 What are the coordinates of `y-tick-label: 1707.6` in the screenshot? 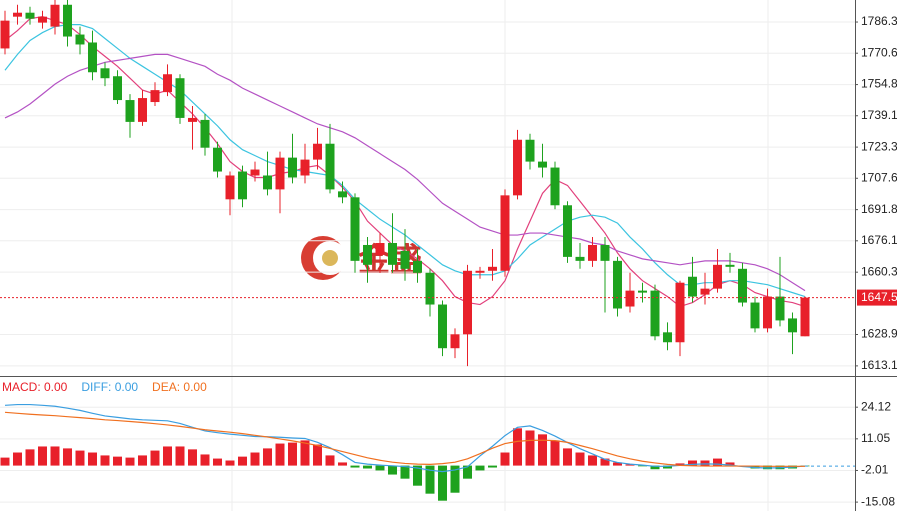 It's located at (879, 177).